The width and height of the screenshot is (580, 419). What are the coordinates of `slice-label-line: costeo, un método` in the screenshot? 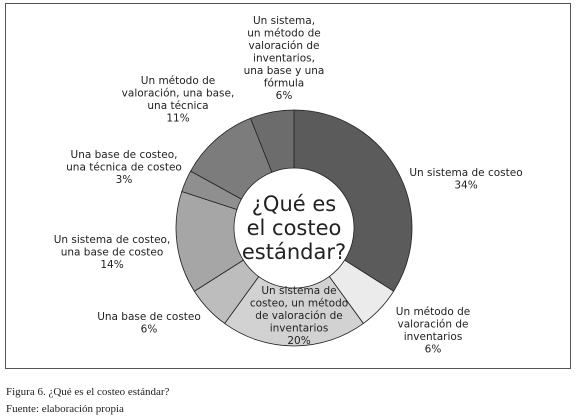 It's located at (299, 304).